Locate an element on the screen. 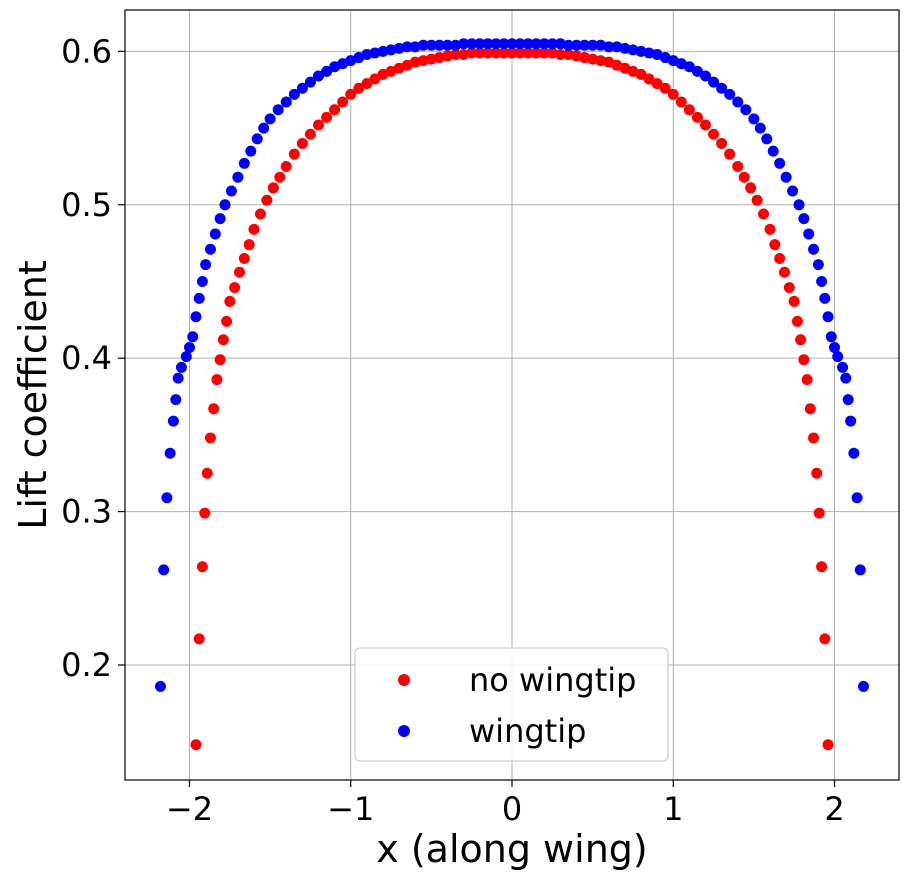 The image size is (908, 885). y-tick-label: 0.3 is located at coordinates (86, 512).